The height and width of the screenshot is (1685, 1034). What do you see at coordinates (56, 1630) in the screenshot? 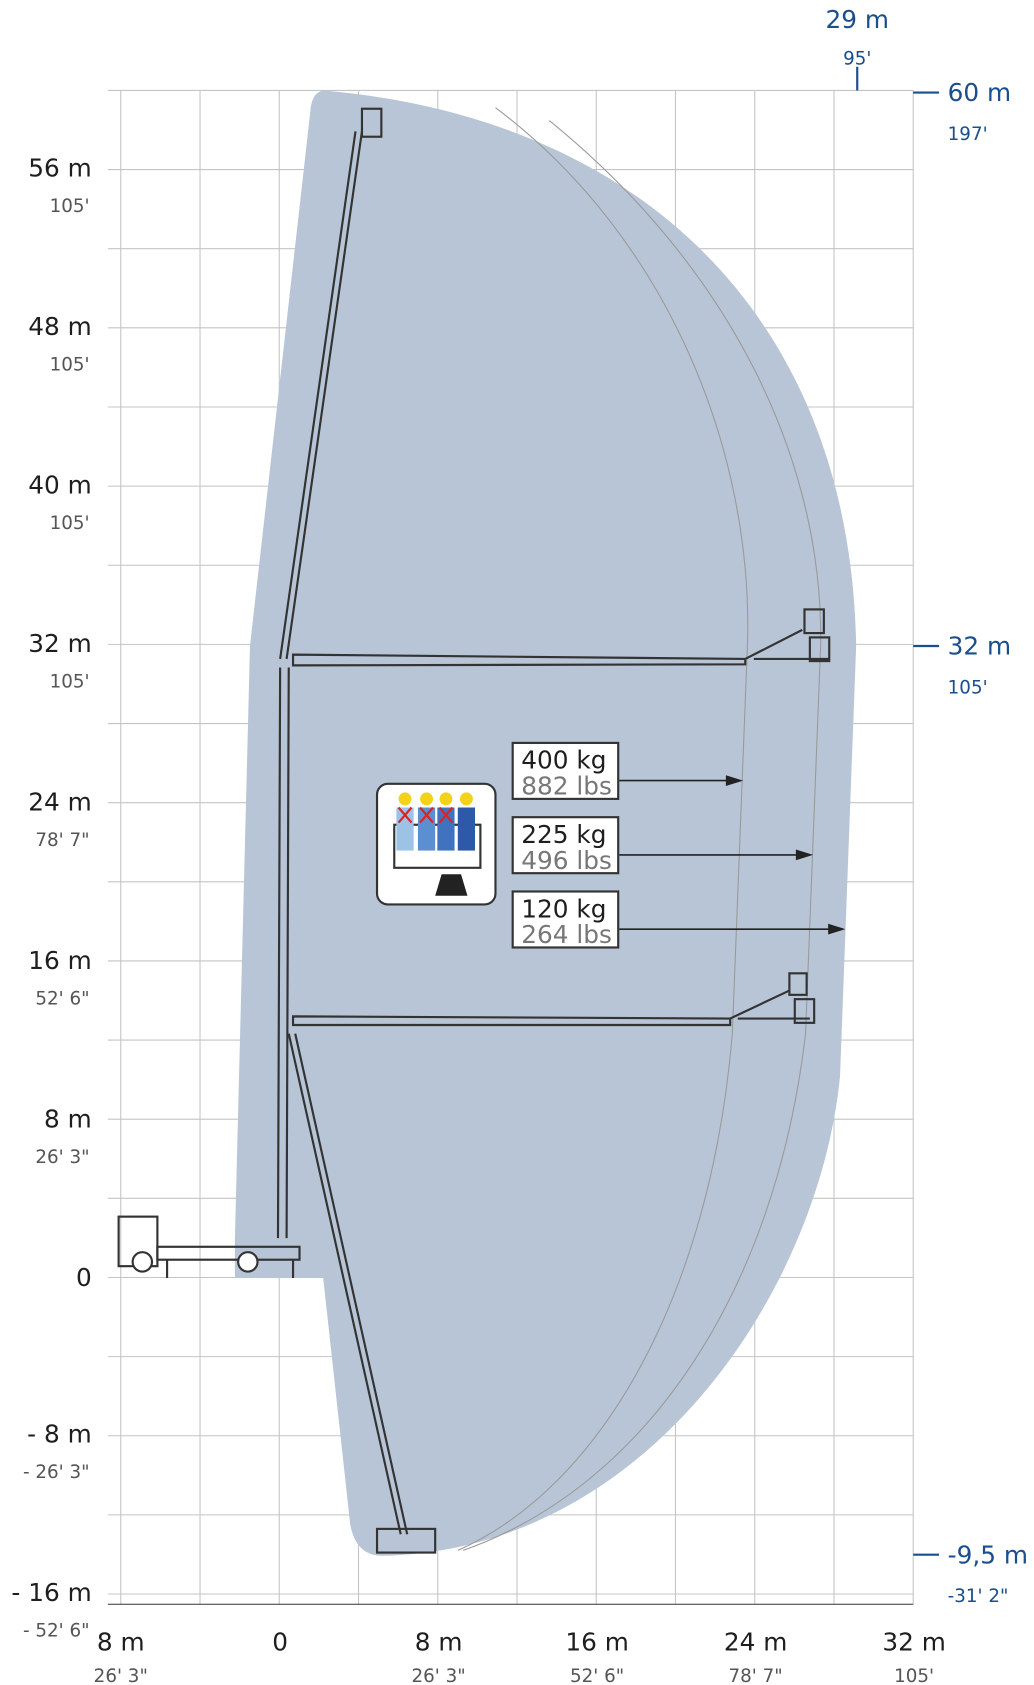
I see `y-tick-sublabel: - 52' 6"` at bounding box center [56, 1630].